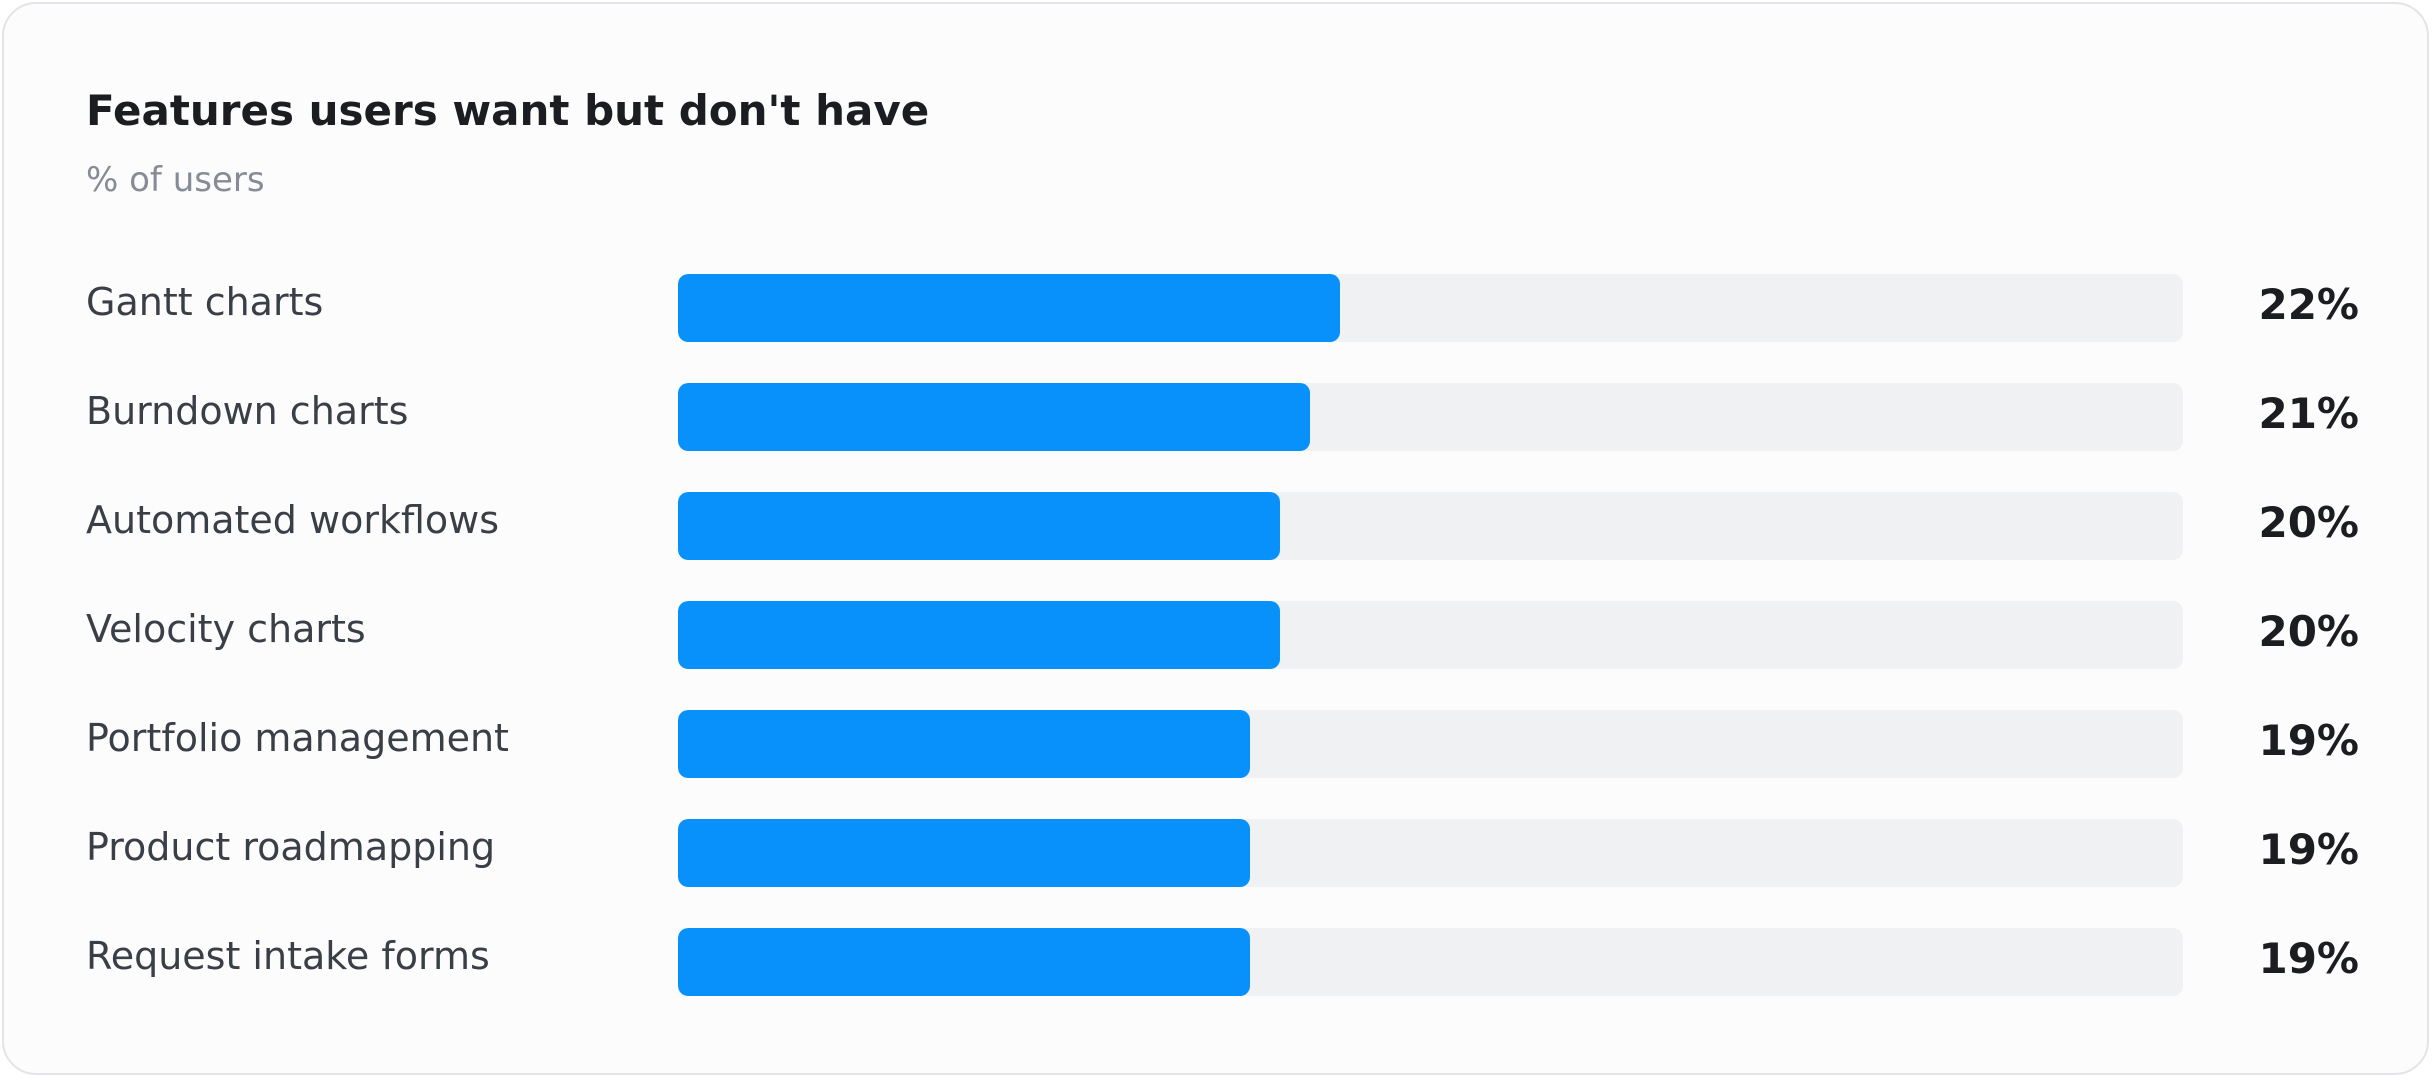 The height and width of the screenshot is (1081, 2435). Describe the element at coordinates (291, 847) in the screenshot. I see `category-label: Product roadmapping` at that location.